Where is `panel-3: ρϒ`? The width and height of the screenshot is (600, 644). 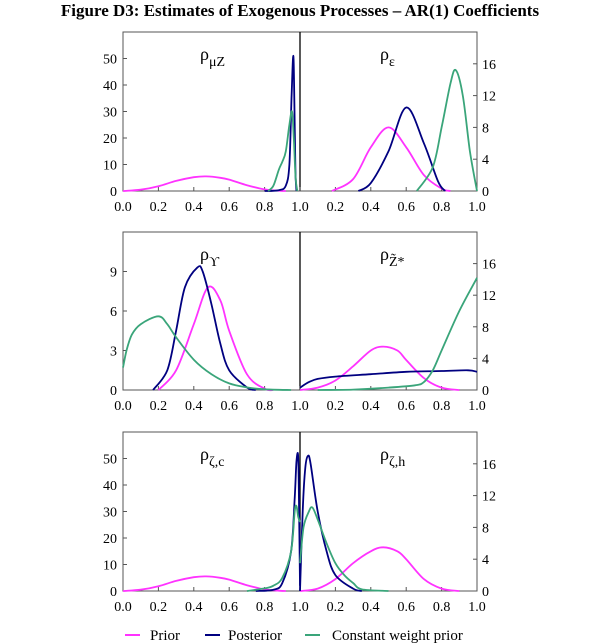
panel-3: ρϒ is located at coordinates (207, 318).